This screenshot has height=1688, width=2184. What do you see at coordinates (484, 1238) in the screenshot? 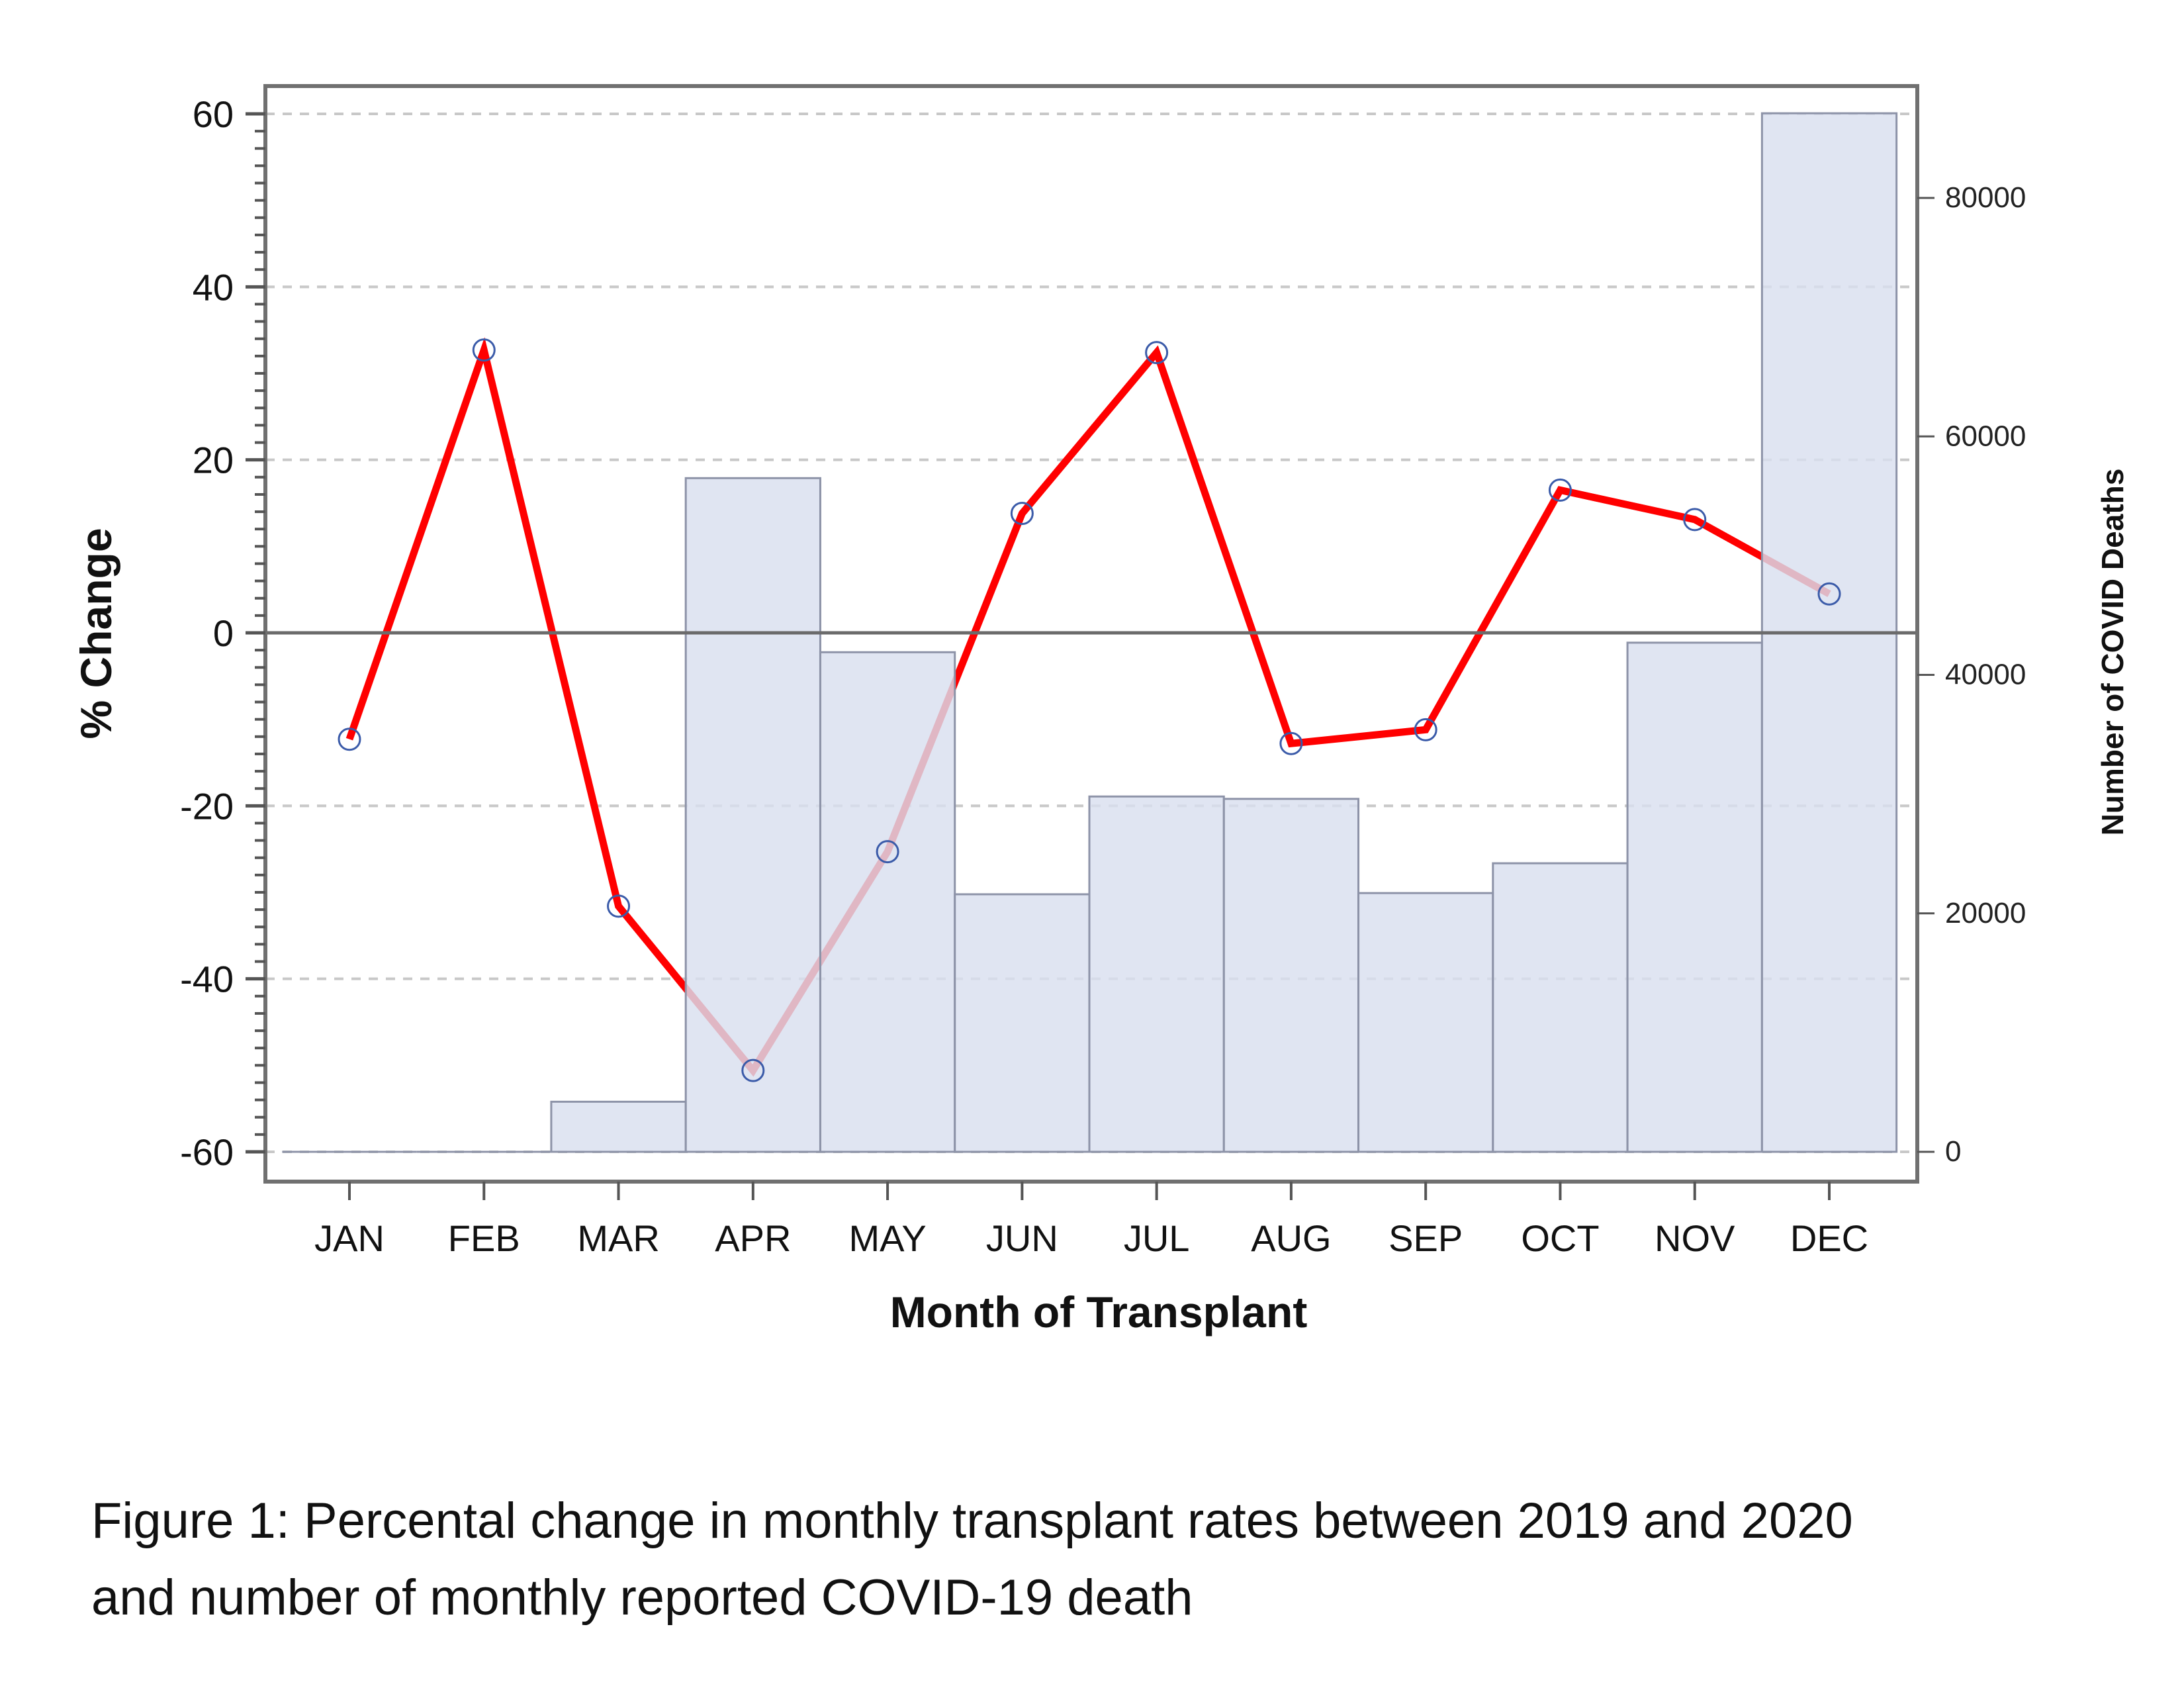
I see `x-tick-label: FEB` at bounding box center [484, 1238].